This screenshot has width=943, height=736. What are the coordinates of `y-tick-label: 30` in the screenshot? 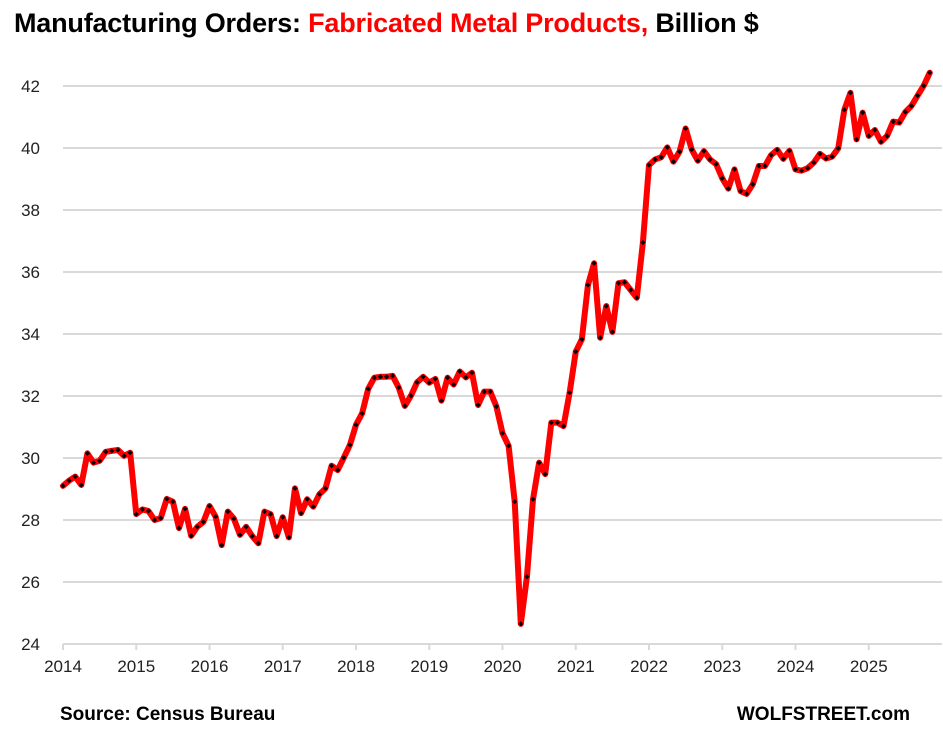 It's located at (30, 458).